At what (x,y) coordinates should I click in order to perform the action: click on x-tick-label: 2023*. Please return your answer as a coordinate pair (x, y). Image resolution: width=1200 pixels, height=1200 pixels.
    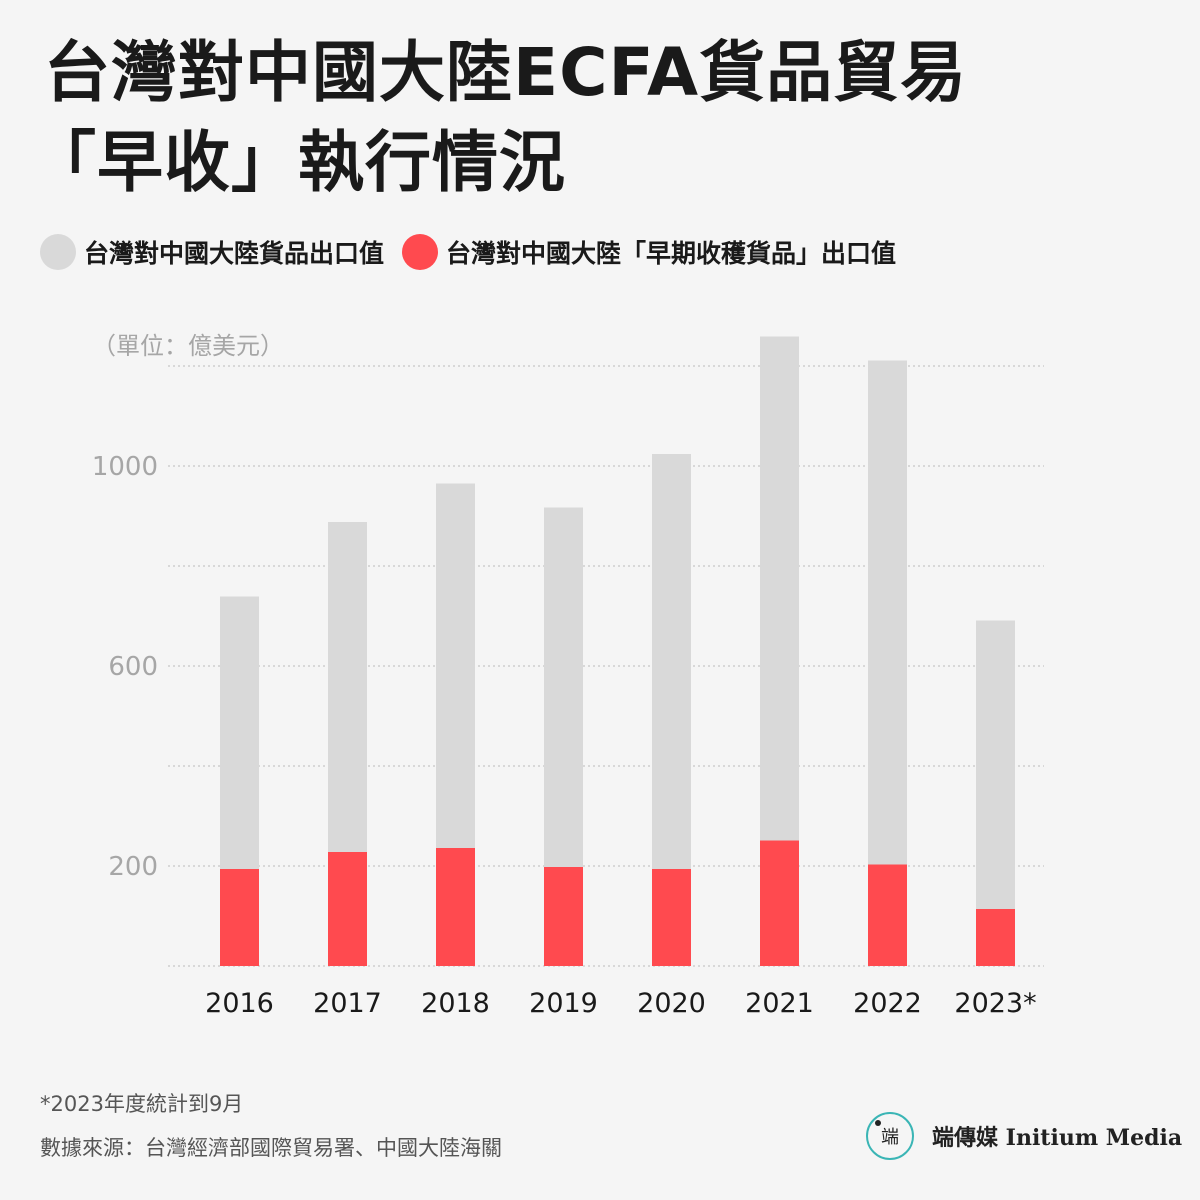
    Looking at the image, I should click on (995, 1003).